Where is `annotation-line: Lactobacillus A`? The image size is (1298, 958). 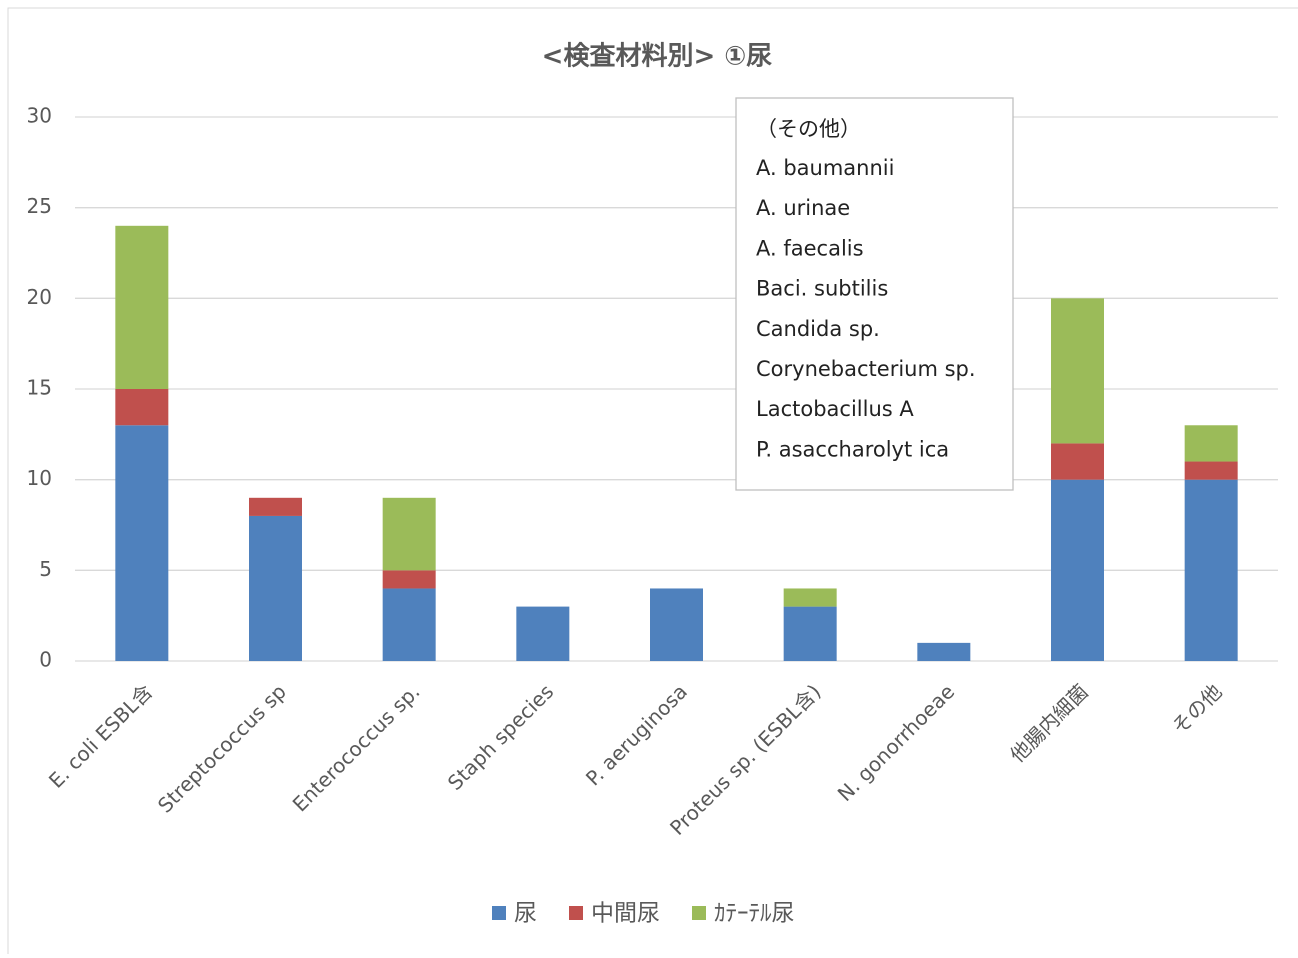
annotation-line: Lactobacillus A is located at coordinates (835, 409).